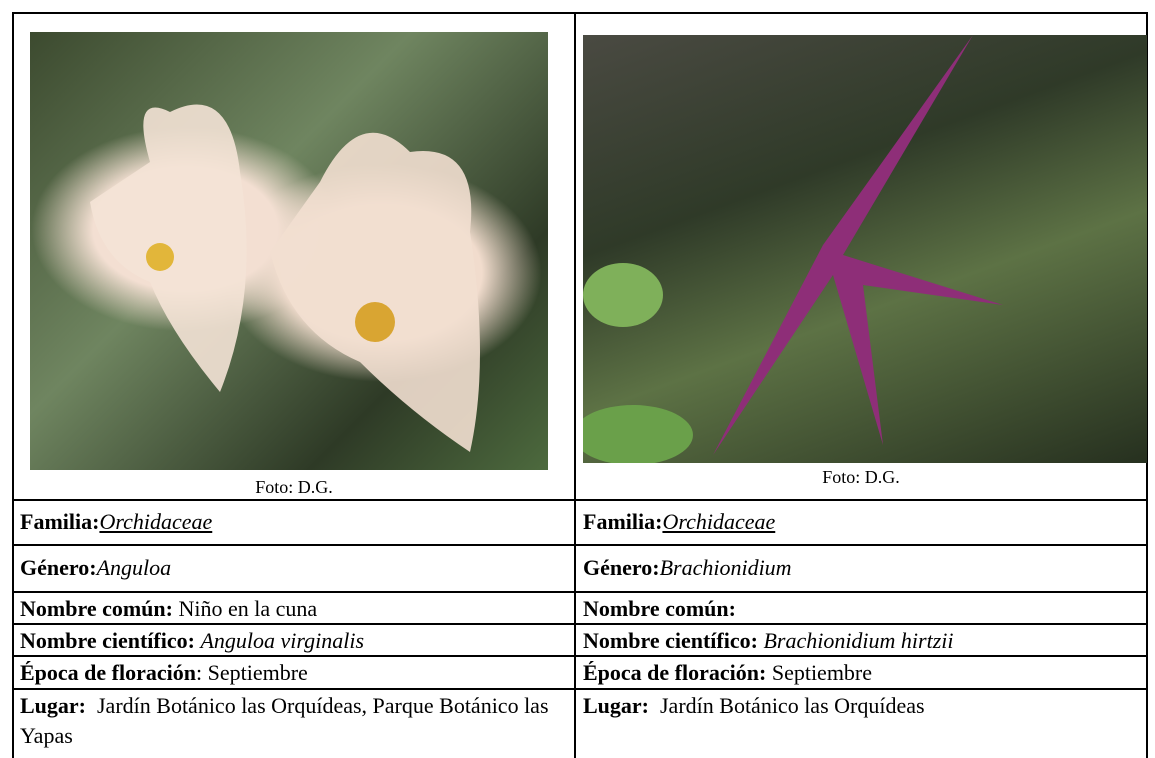 The image size is (1155, 758). What do you see at coordinates (792, 705) in the screenshot?
I see `field-value: Jardín Botánico las Orquídeas` at bounding box center [792, 705].